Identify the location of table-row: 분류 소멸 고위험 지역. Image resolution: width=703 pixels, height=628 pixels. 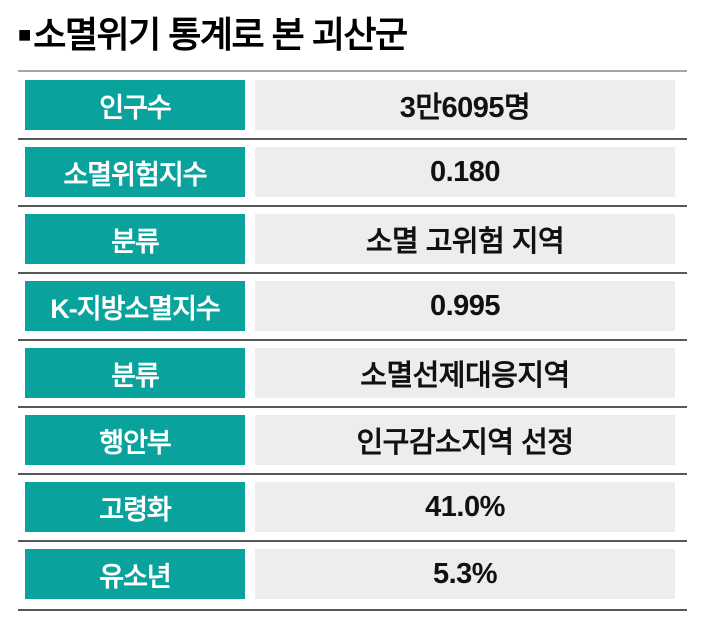
(350, 239).